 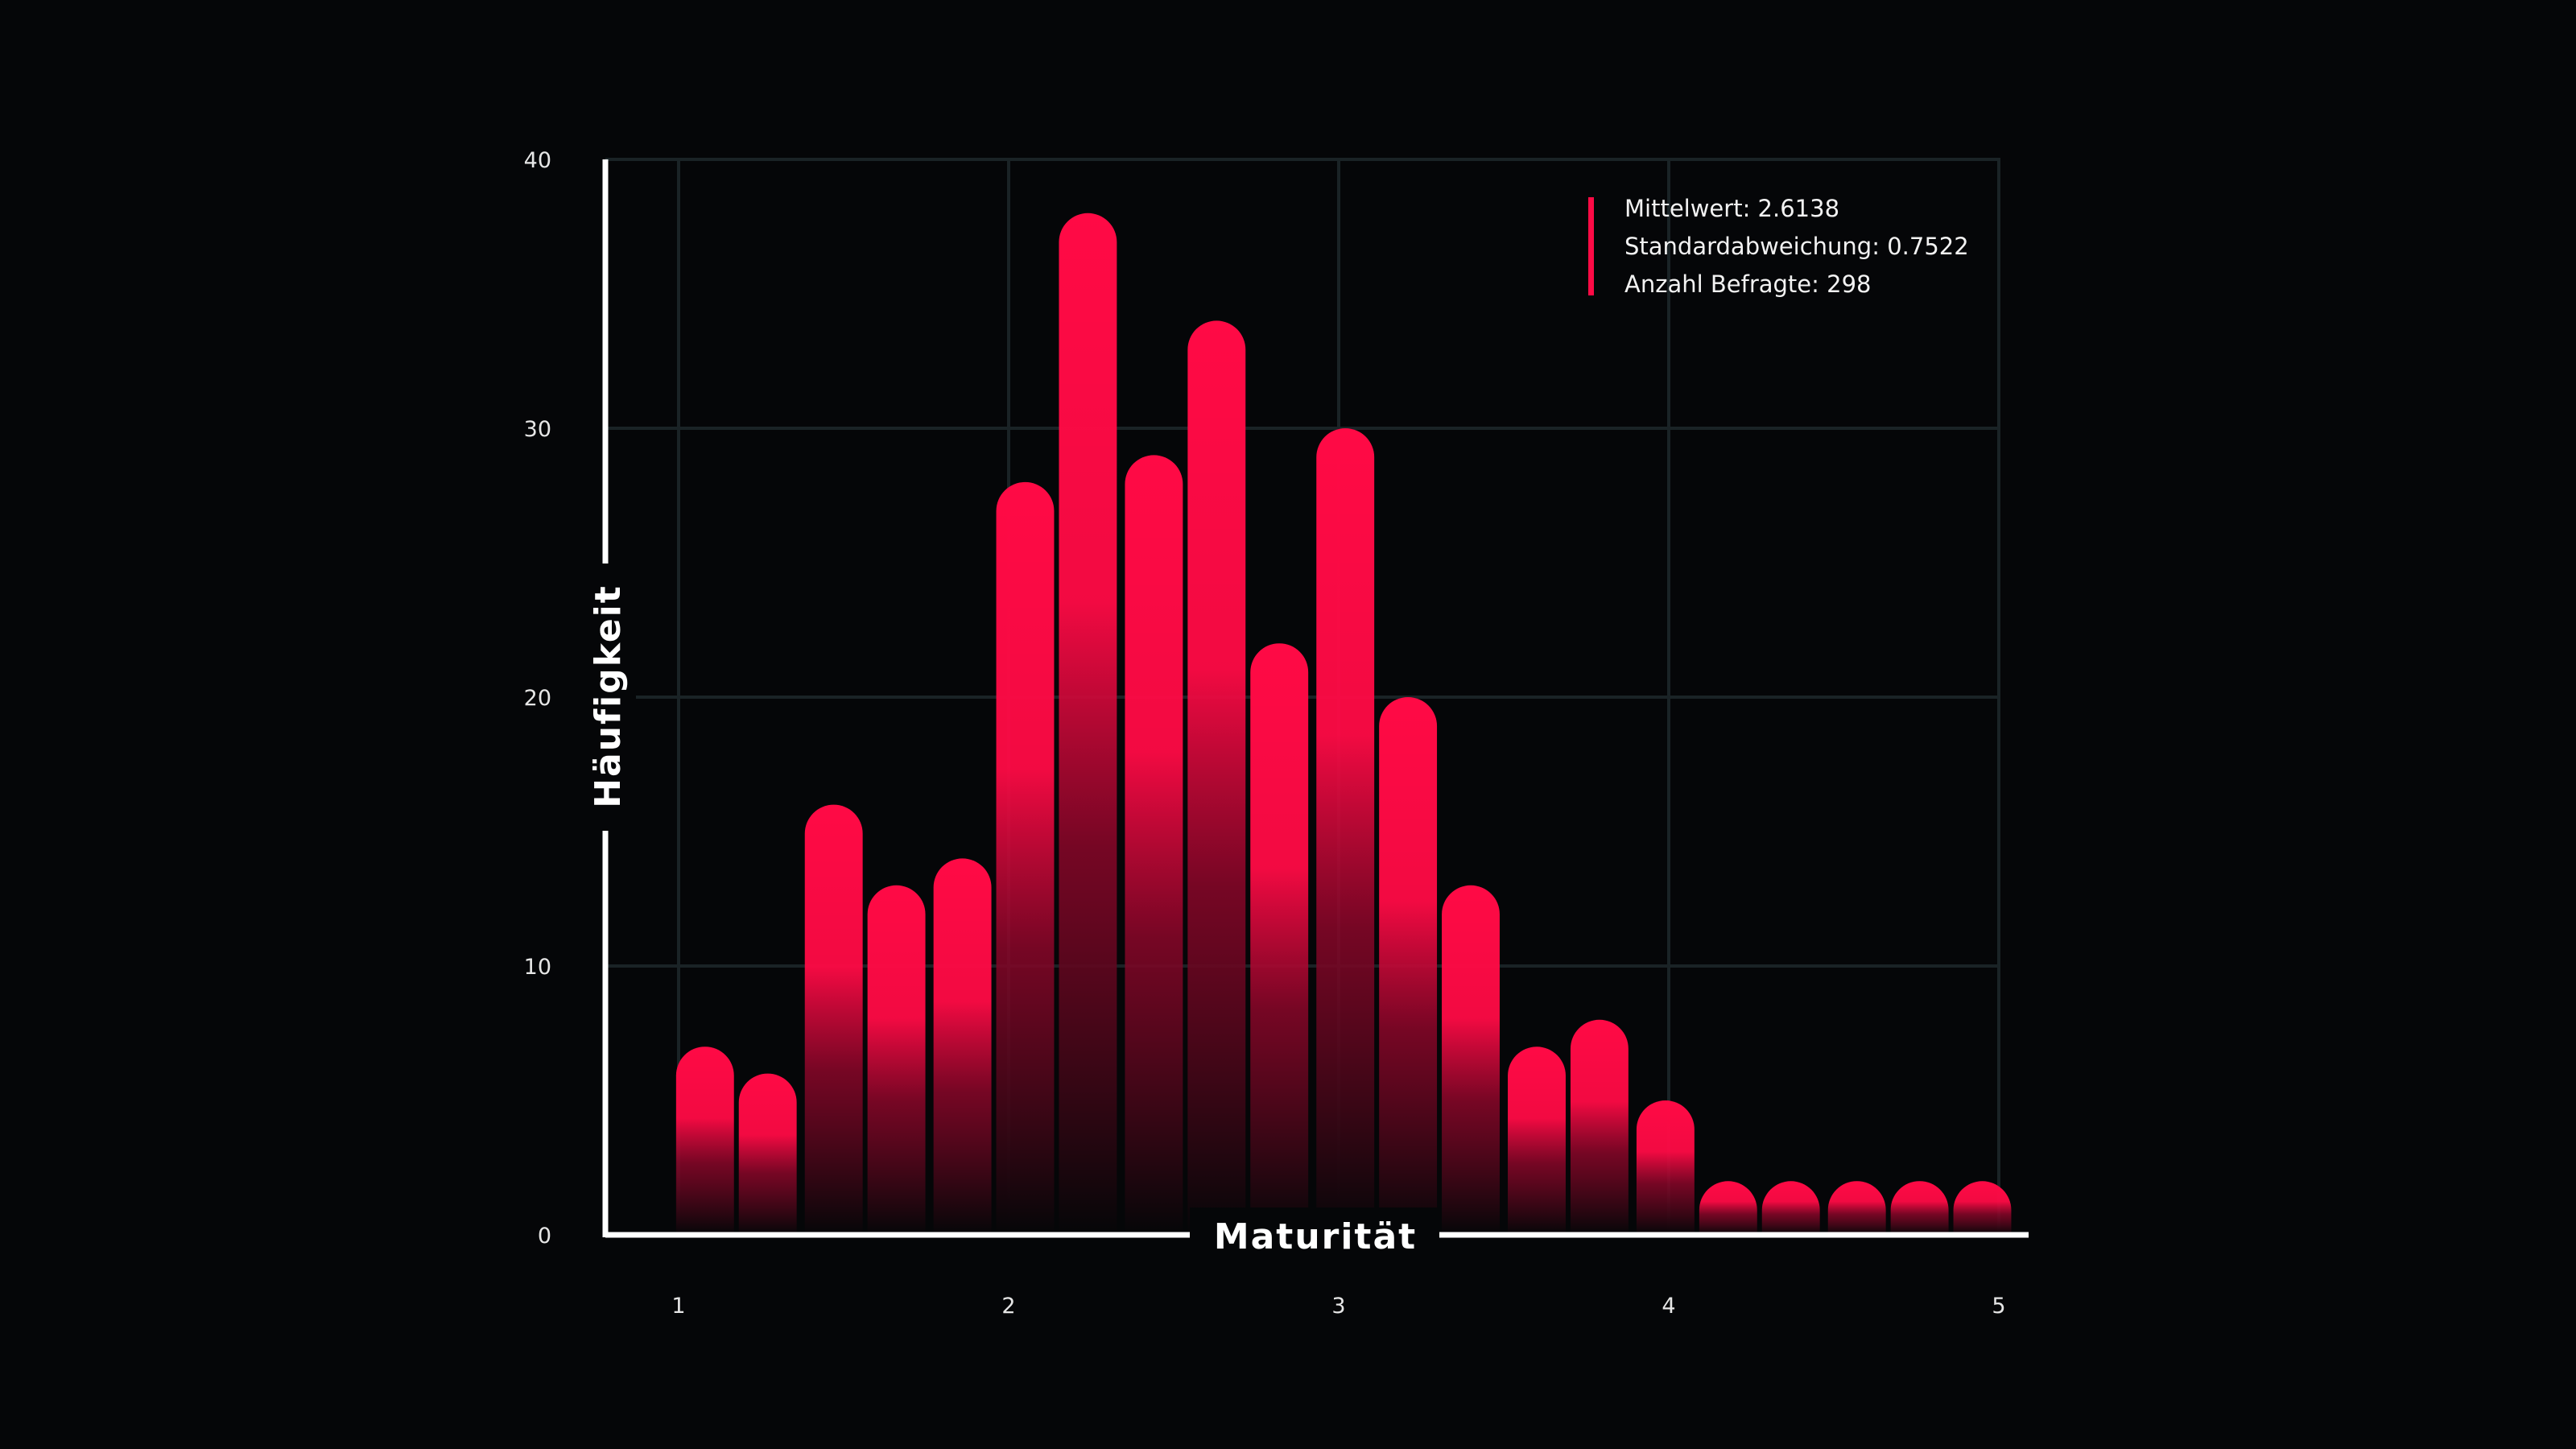 What do you see at coordinates (1008, 1306) in the screenshot?
I see `x-tick-label-1: 2` at bounding box center [1008, 1306].